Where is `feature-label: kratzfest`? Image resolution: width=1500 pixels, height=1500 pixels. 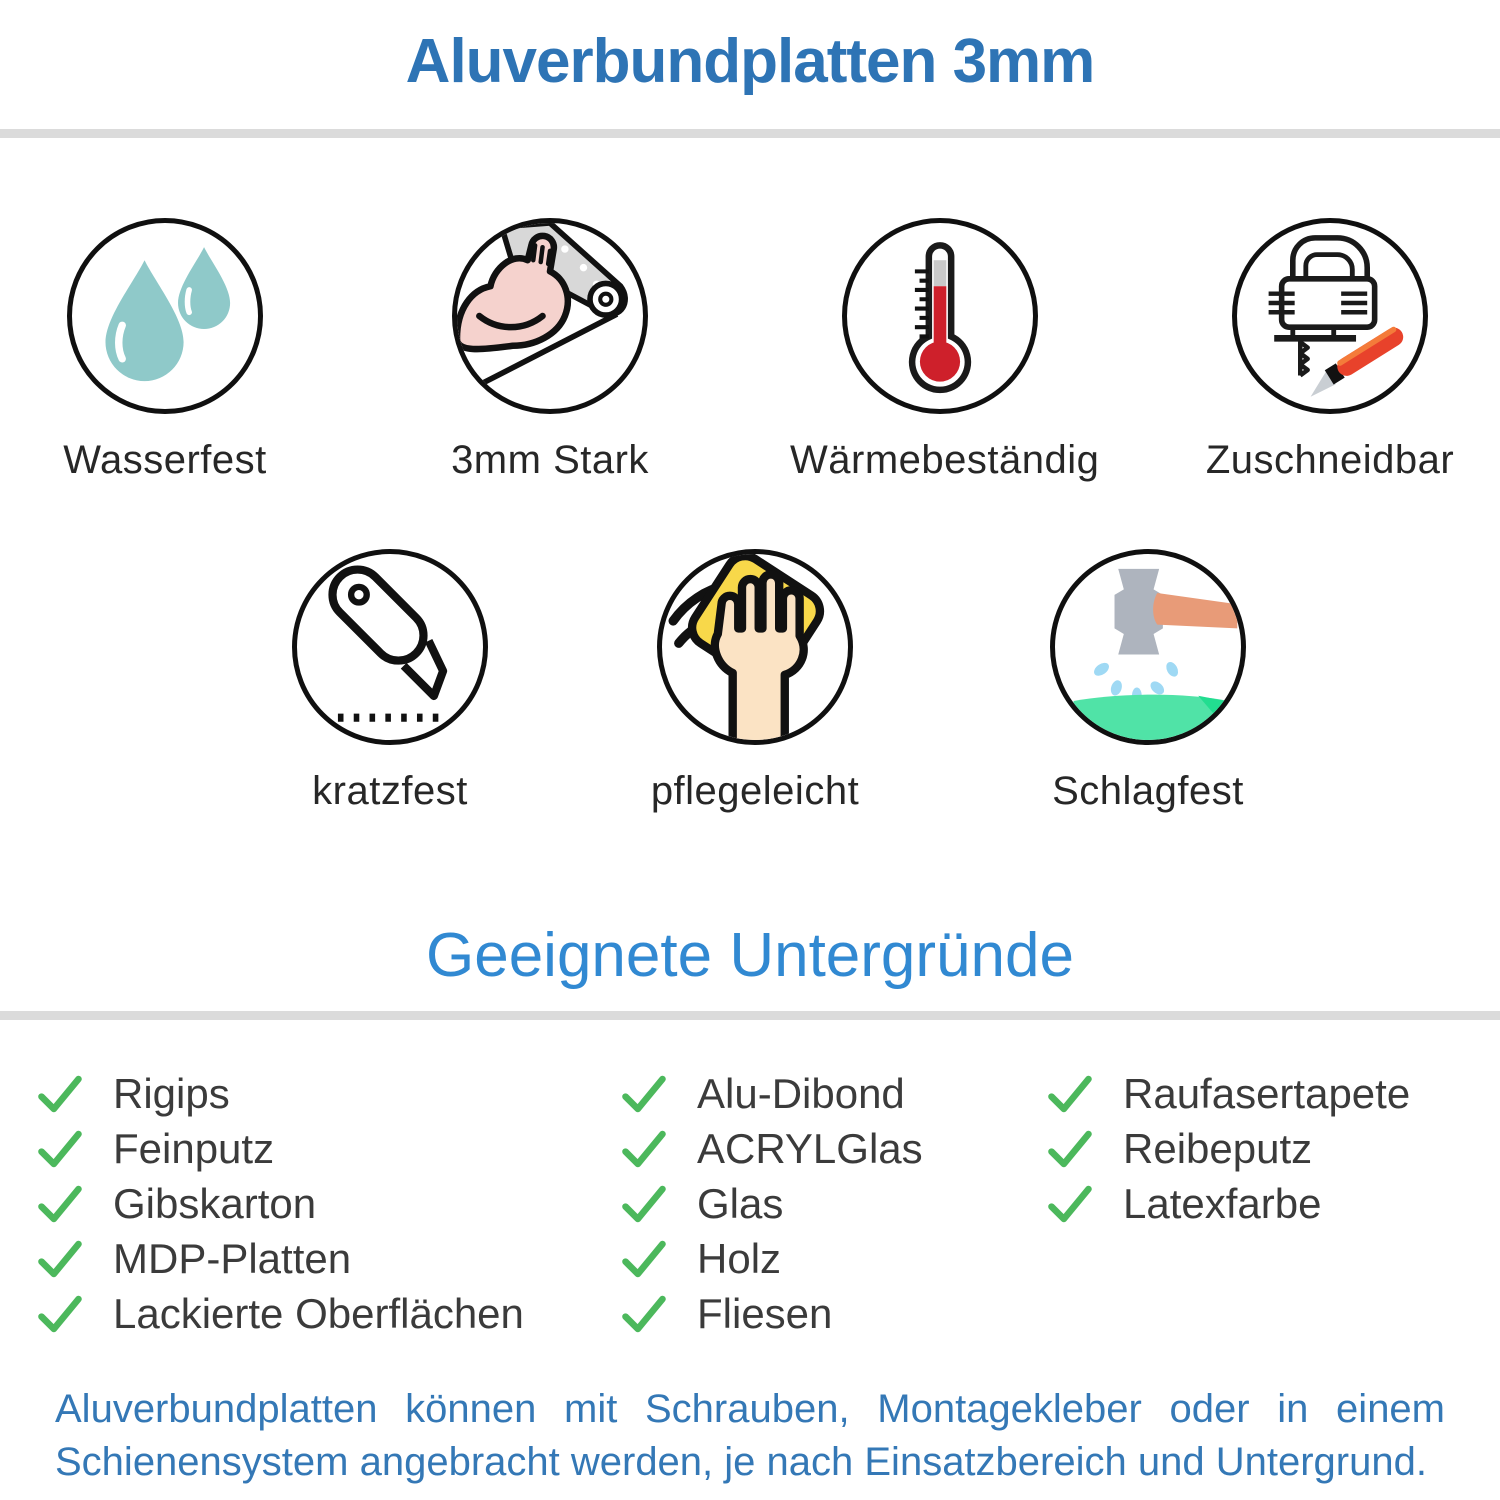 feature-label: kratzfest is located at coordinates (390, 791).